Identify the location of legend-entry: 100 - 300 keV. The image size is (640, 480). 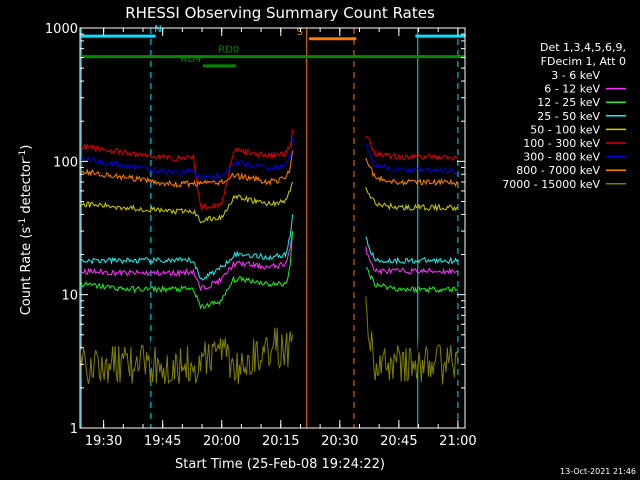
(574, 143).